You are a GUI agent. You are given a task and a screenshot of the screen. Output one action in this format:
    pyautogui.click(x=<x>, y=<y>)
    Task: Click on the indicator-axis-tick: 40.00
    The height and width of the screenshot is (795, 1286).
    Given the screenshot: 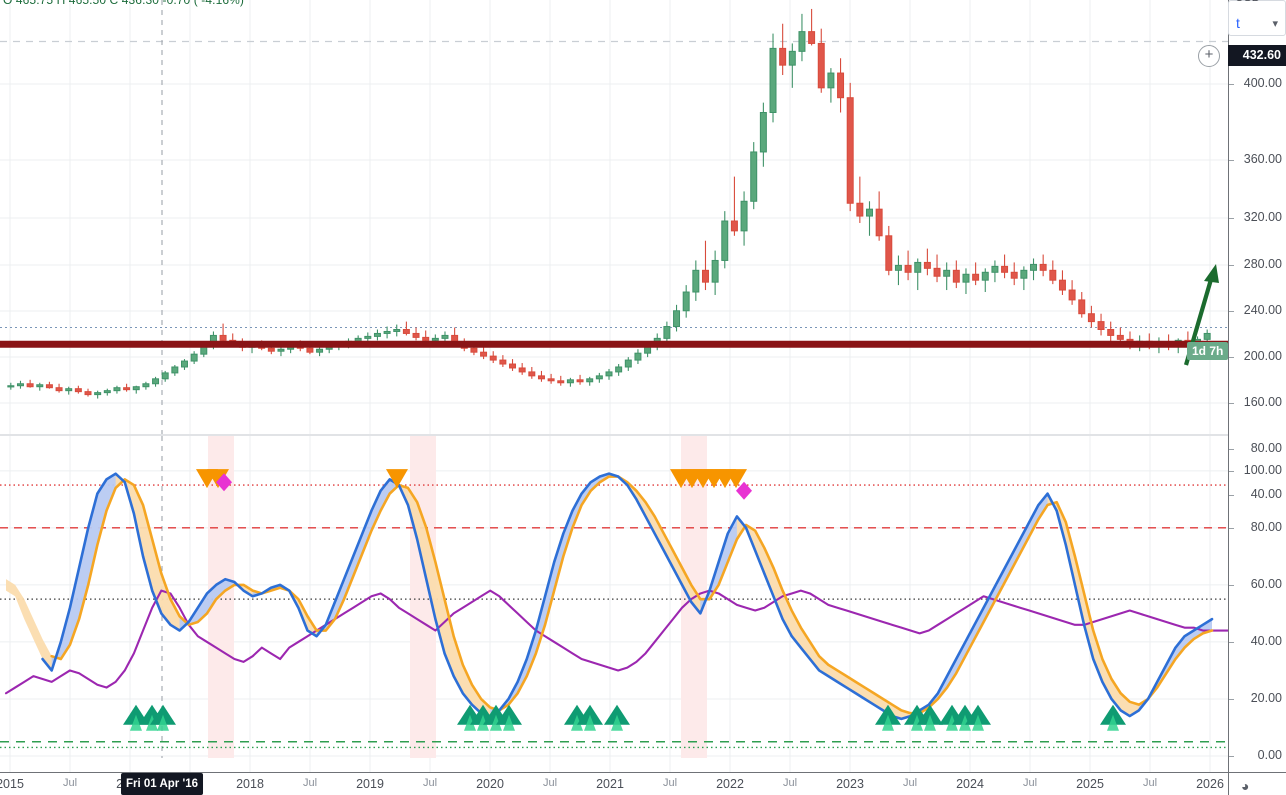 What is the action you would take?
    pyautogui.click(x=1266, y=640)
    